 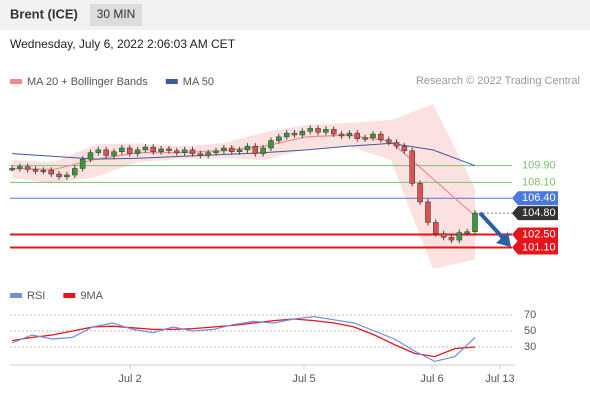 What do you see at coordinates (539, 182) in the screenshot?
I see `level-label: 108.10` at bounding box center [539, 182].